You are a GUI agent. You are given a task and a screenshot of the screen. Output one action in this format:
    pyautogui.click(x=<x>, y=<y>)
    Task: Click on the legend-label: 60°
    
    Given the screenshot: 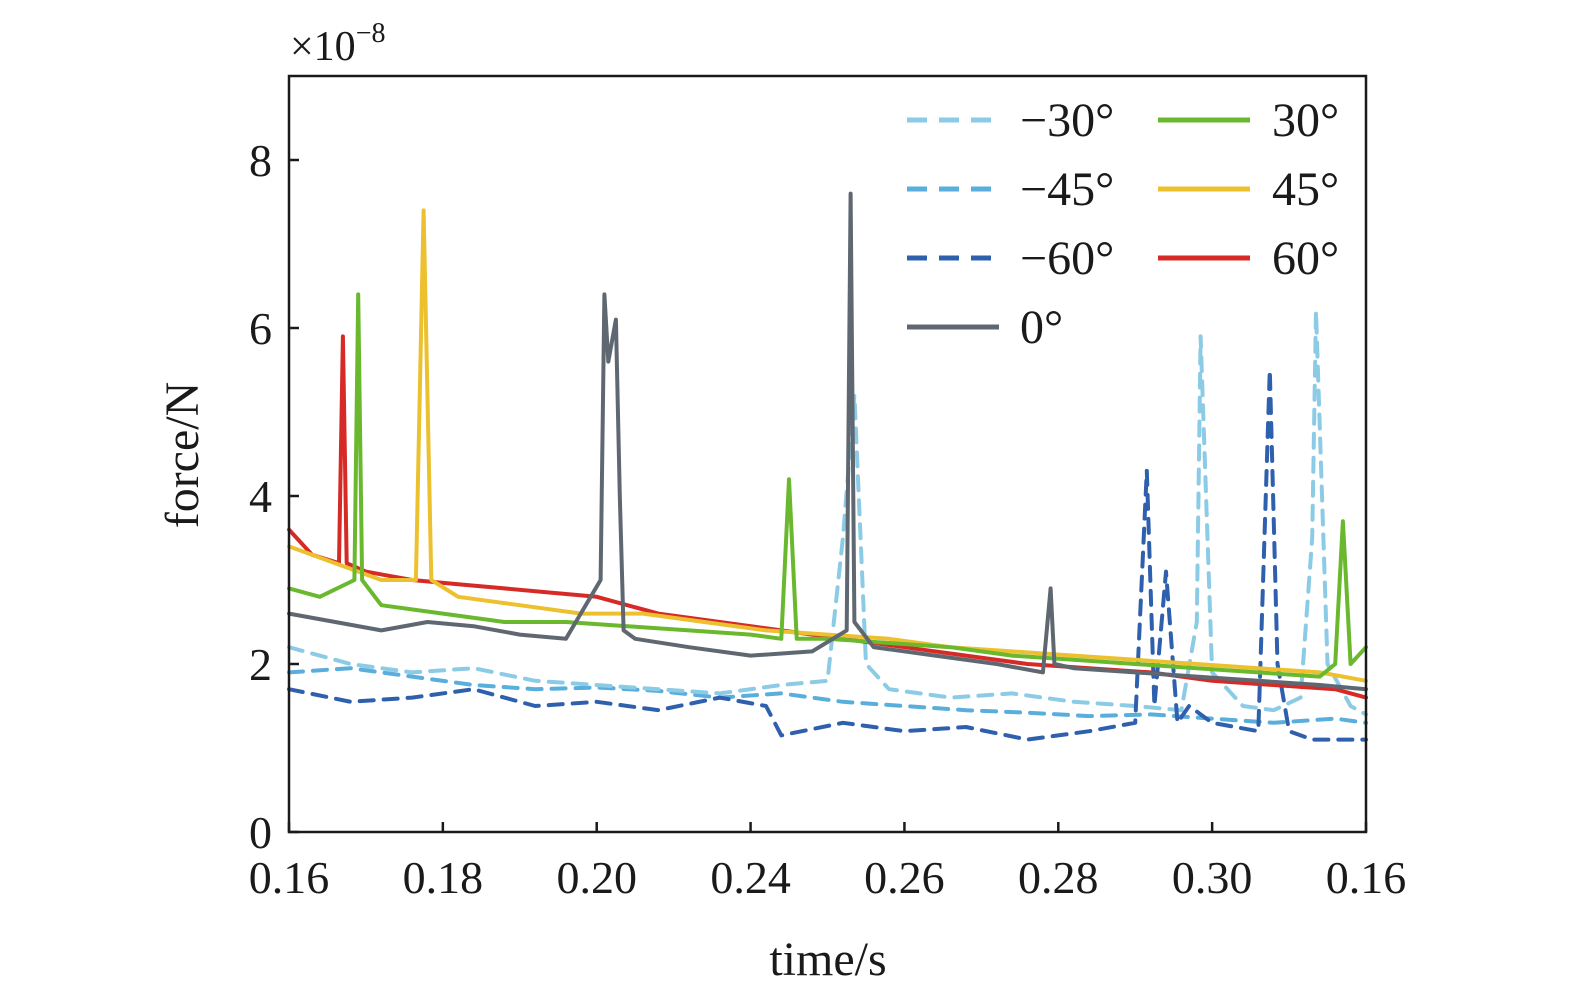 What is the action you would take?
    pyautogui.click(x=1305, y=258)
    